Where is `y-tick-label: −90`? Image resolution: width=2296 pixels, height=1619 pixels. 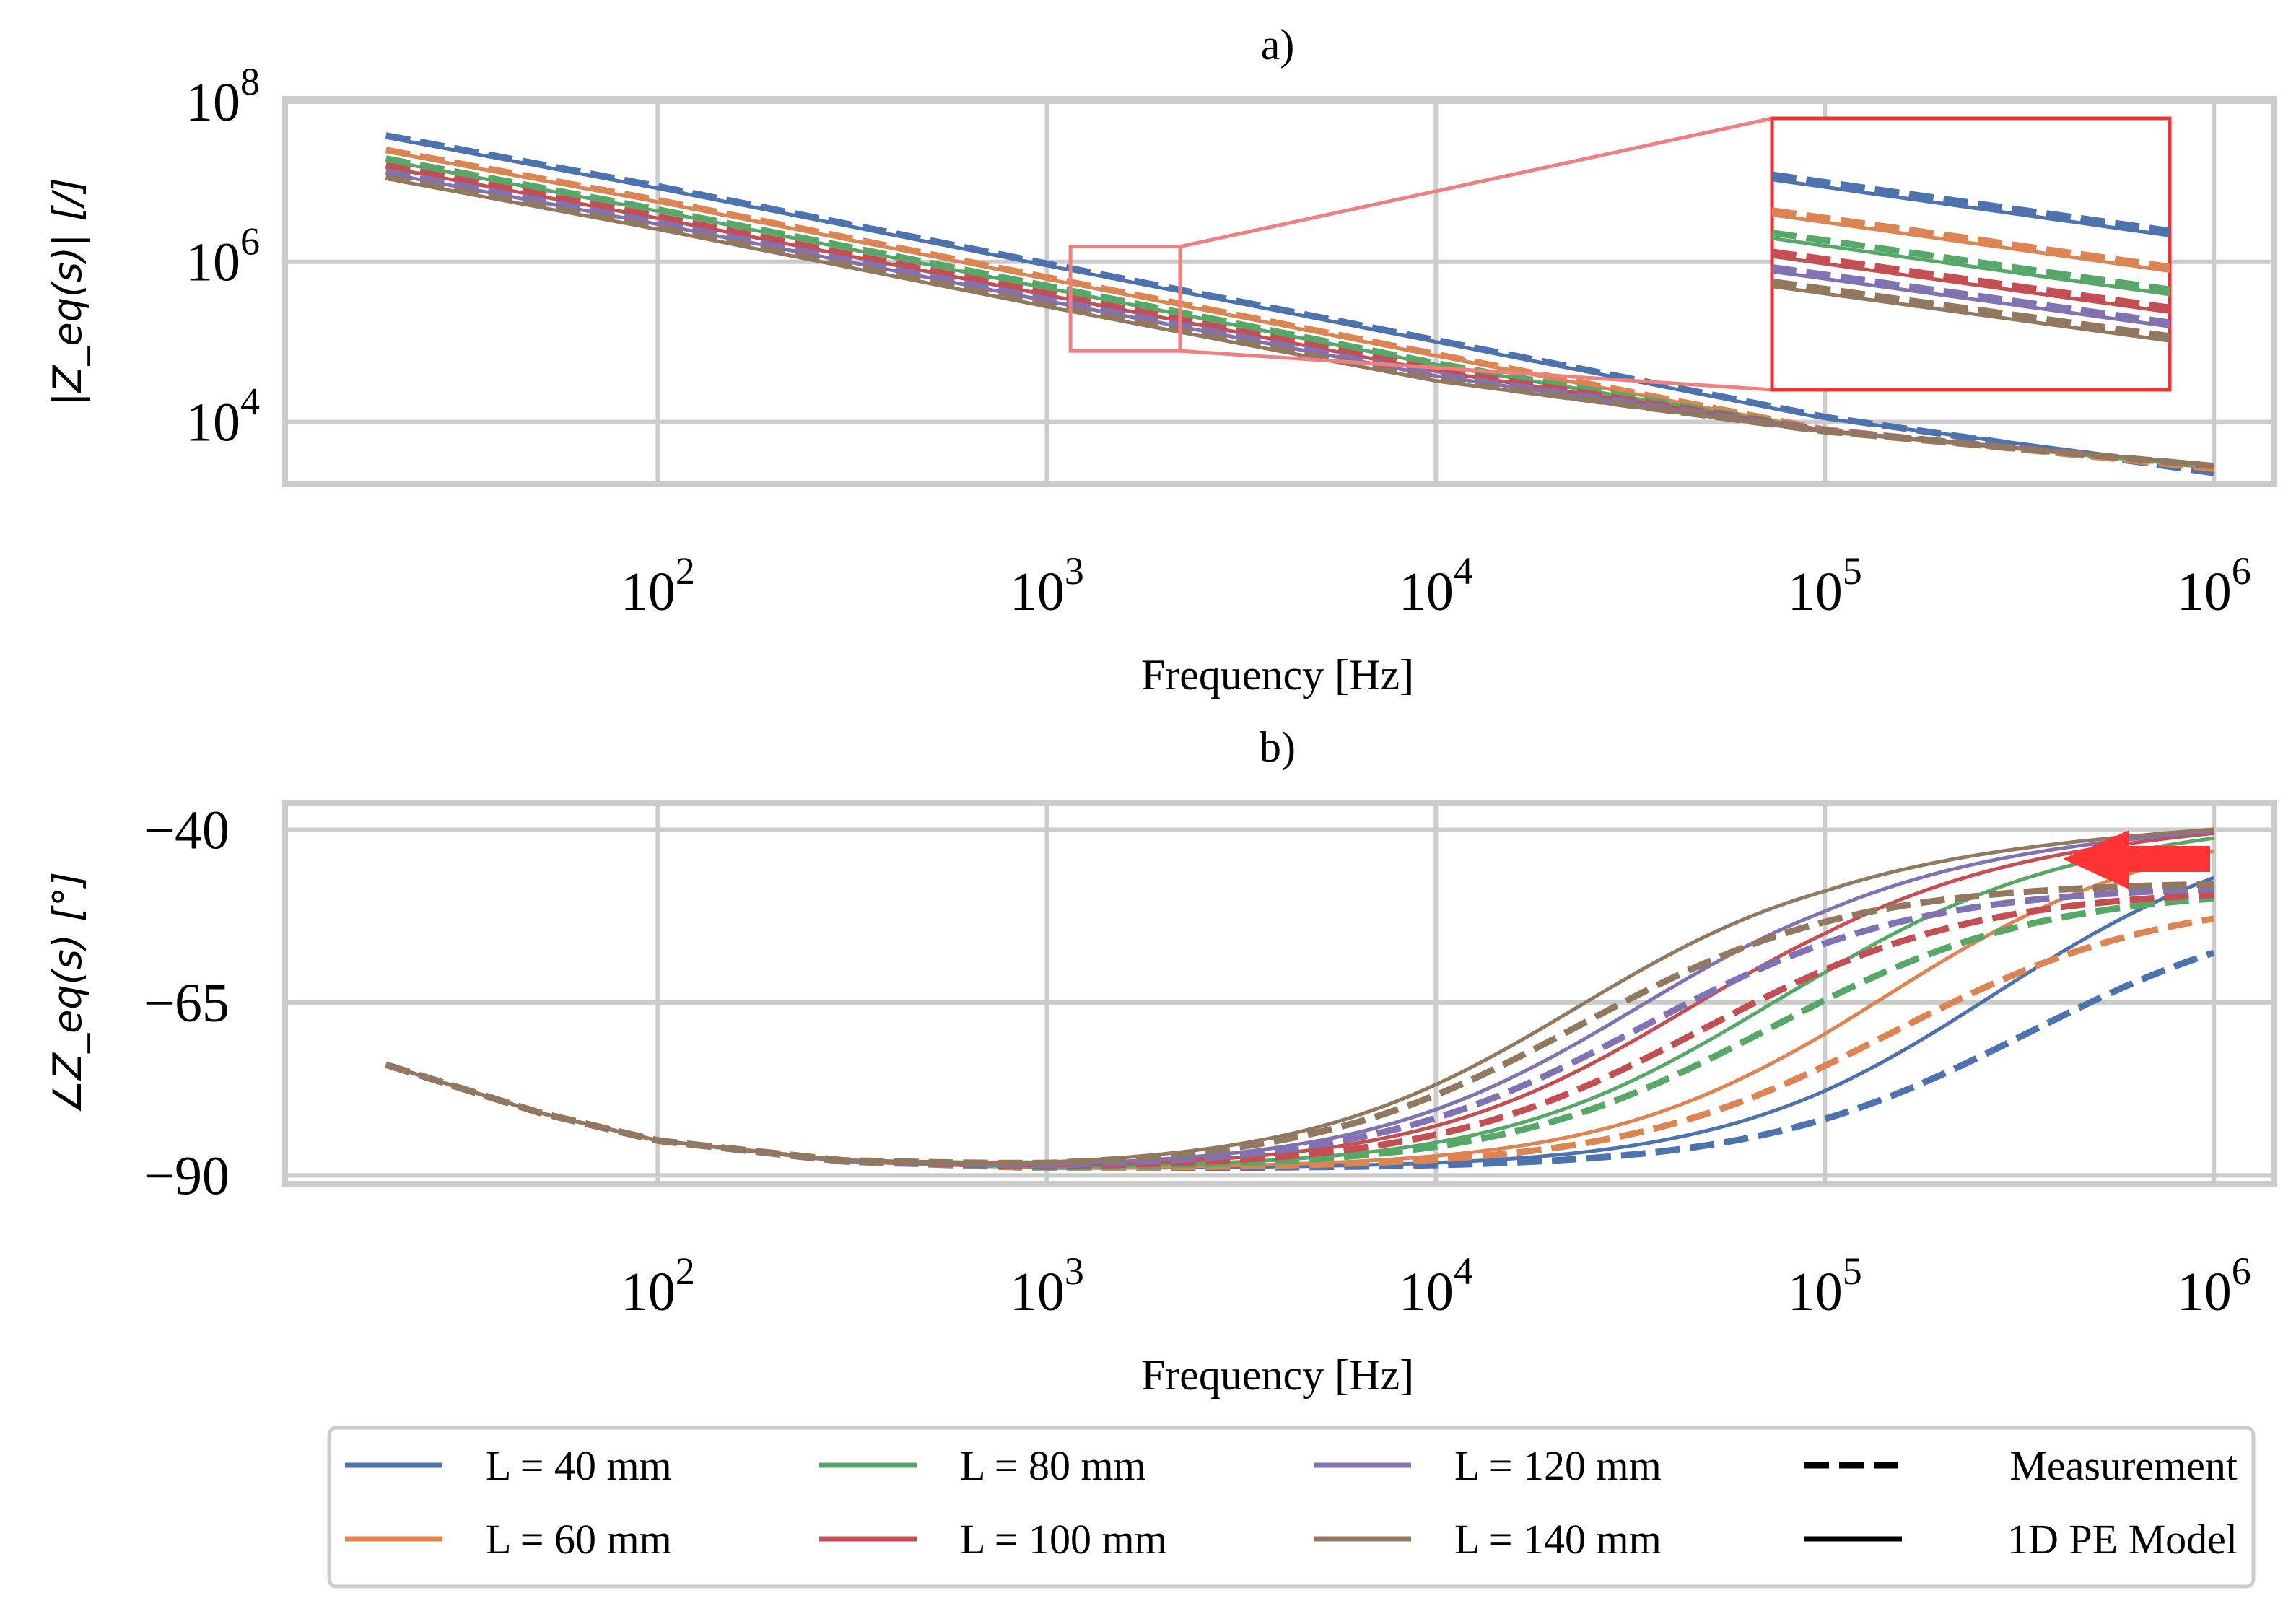
y-tick-label: −90 is located at coordinates (187, 1175).